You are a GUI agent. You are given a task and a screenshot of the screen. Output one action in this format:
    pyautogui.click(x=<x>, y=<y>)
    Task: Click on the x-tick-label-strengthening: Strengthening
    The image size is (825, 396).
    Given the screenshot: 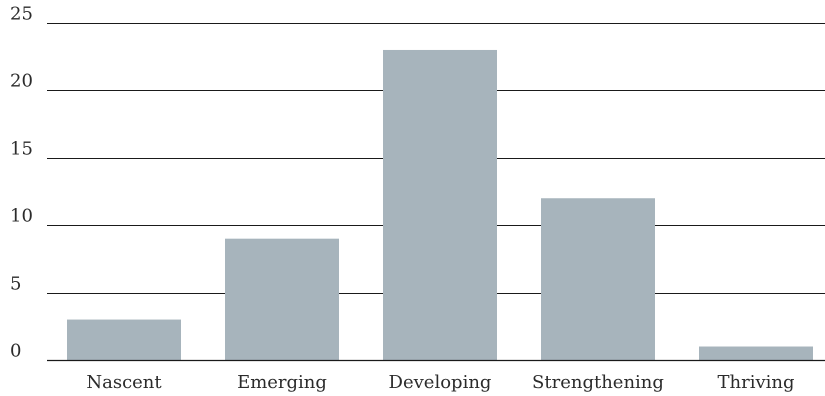 What is the action you would take?
    pyautogui.click(x=598, y=382)
    